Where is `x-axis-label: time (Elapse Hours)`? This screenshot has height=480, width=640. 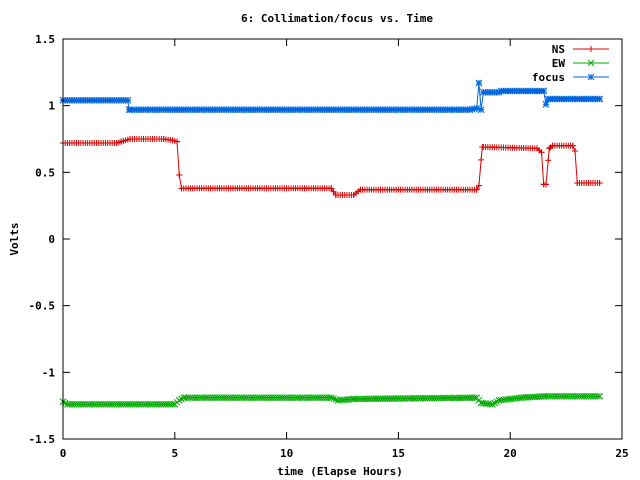
x-axis-label: time (Elapse Hours) is located at coordinates (340, 471).